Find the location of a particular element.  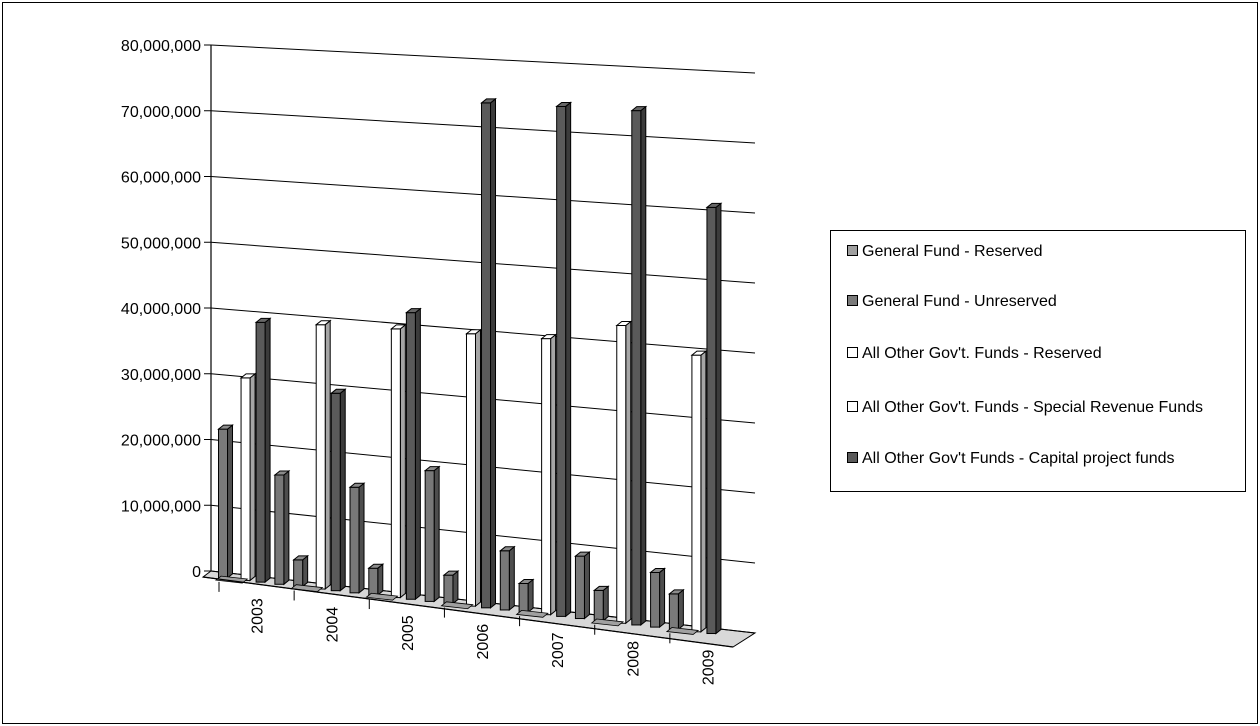

gridline is located at coordinates (483, 59).